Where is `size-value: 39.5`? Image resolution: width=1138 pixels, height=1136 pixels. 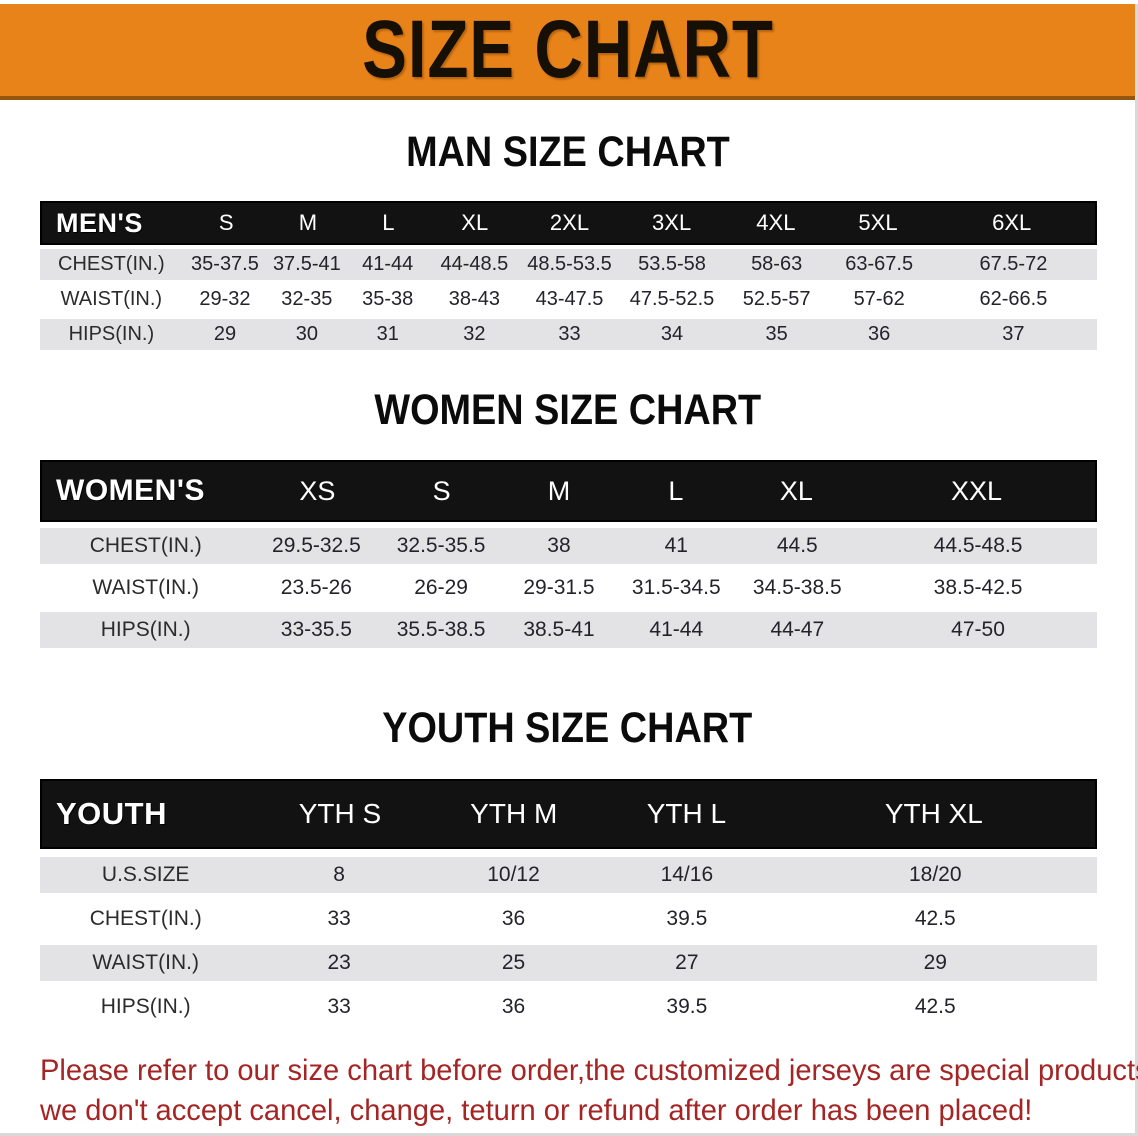 size-value: 39.5 is located at coordinates (687, 918).